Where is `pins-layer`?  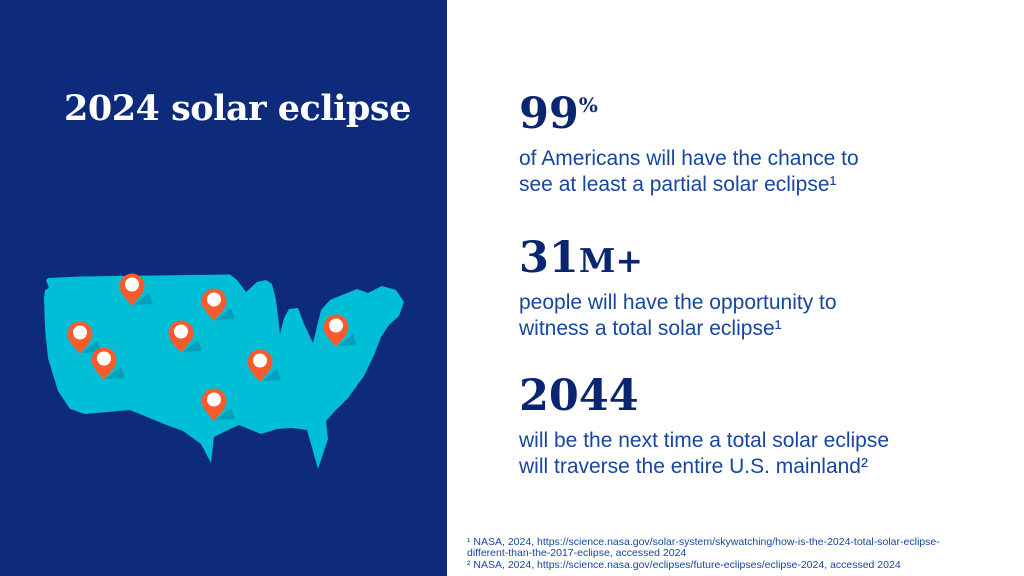 pins-layer is located at coordinates (208, 347).